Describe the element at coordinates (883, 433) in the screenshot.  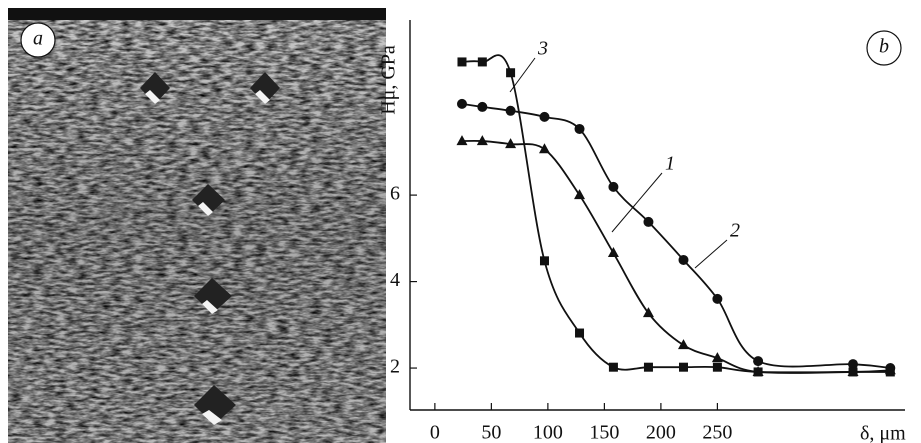
I see `x-axis-label: δ, μm` at that location.